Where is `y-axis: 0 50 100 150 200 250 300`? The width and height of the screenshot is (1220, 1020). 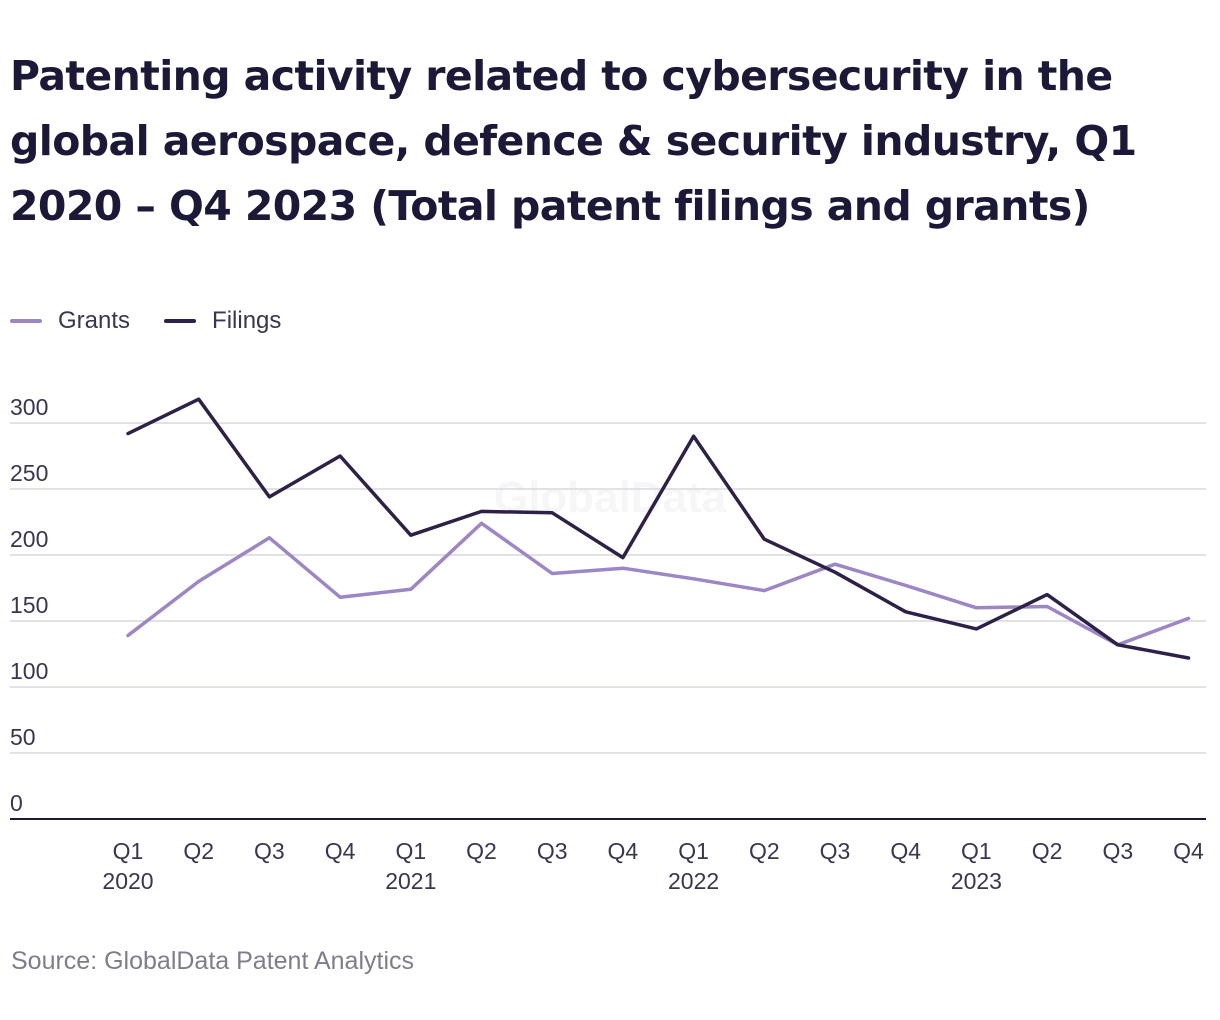 y-axis: 0 50 100 150 200 250 300 is located at coordinates (29, 605).